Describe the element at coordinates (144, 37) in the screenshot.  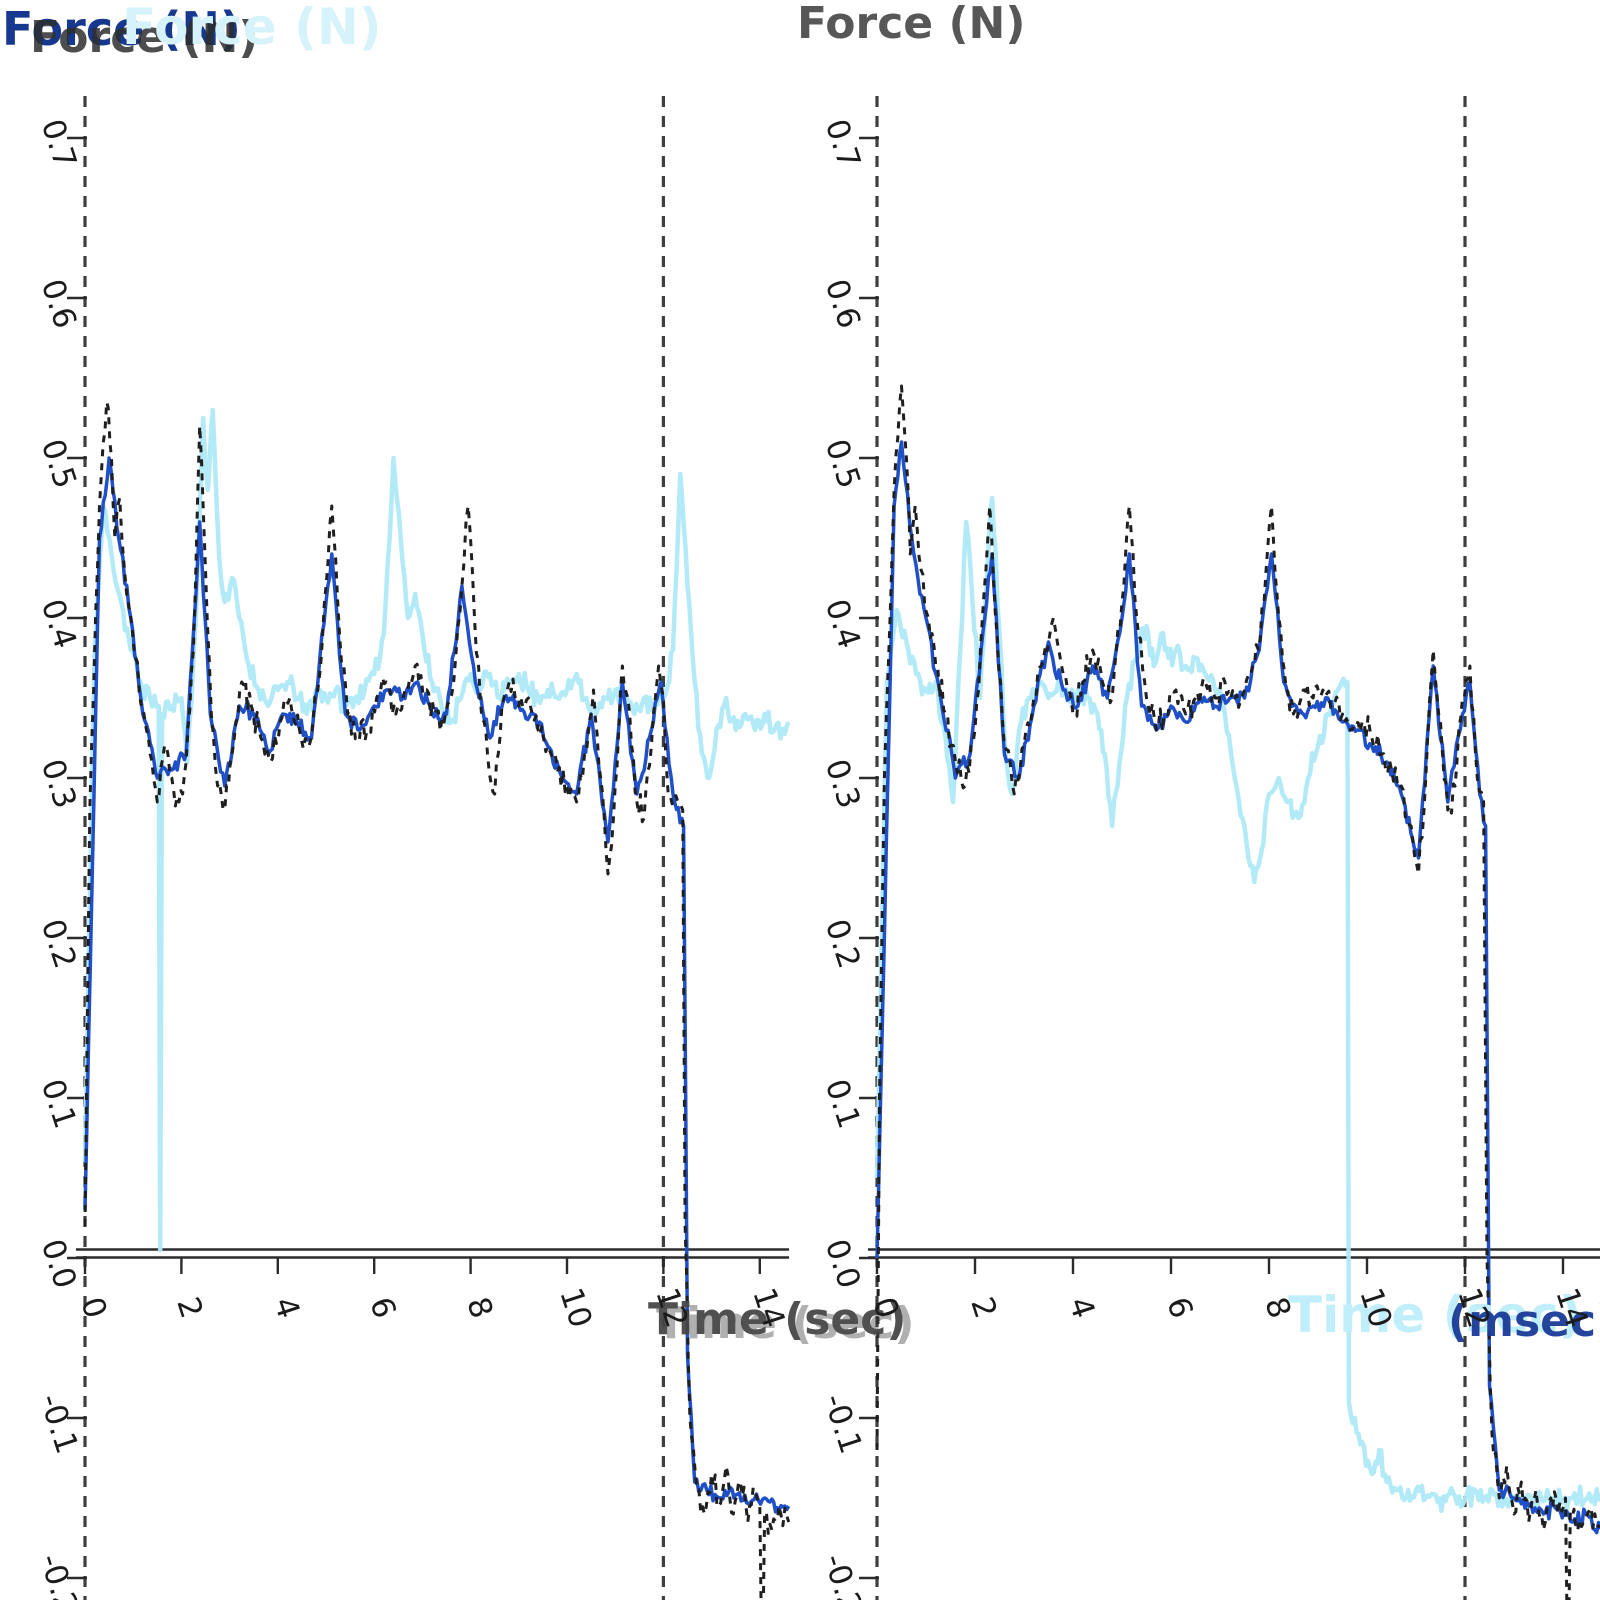
I see `left-ylabel-dark: Force (N)` at that location.